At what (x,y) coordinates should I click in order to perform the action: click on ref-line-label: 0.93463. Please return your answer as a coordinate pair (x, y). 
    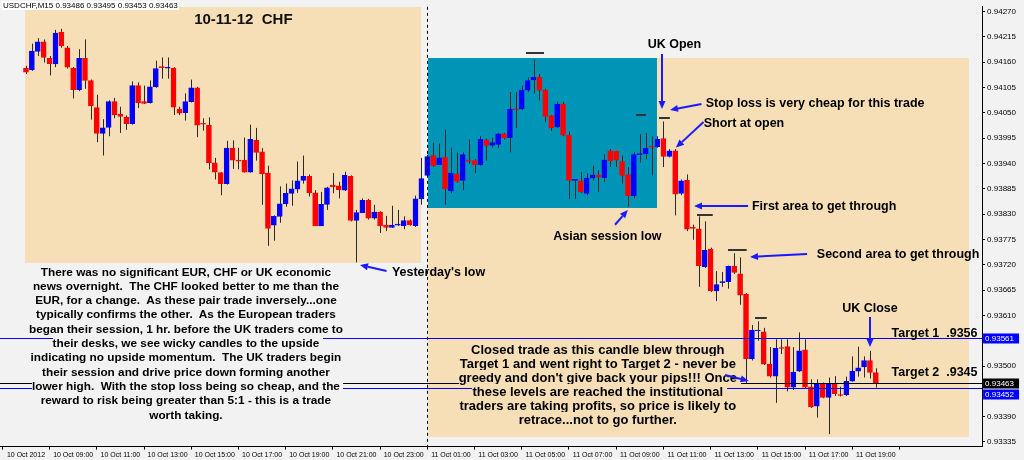
    Looking at the image, I should click on (1000, 384).